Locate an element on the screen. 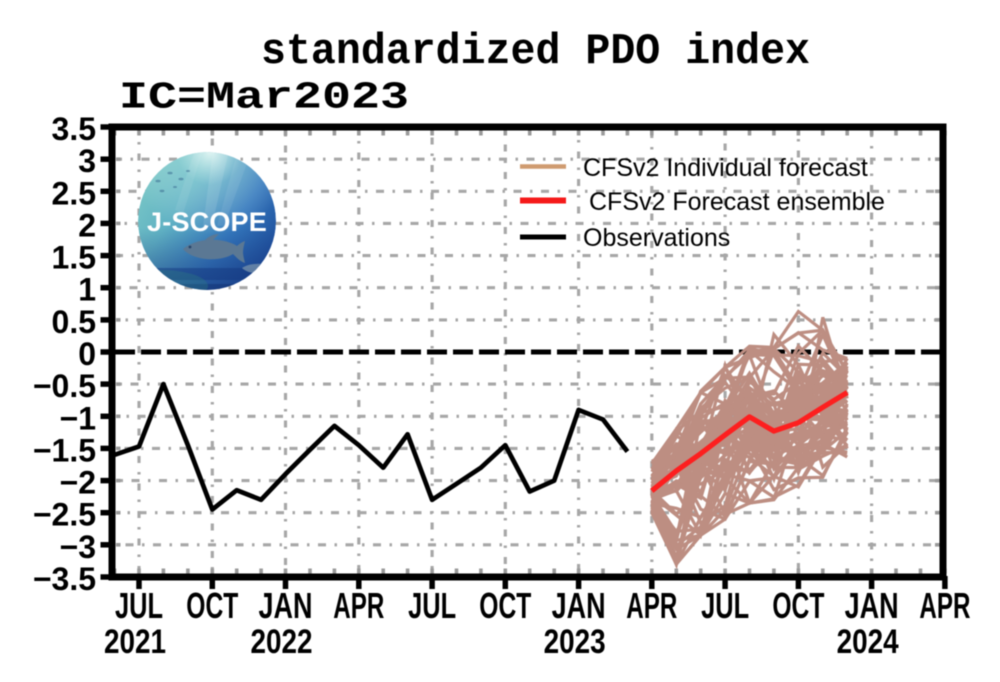 The image size is (1000, 682). svg-text: 2 is located at coordinates (87, 225).